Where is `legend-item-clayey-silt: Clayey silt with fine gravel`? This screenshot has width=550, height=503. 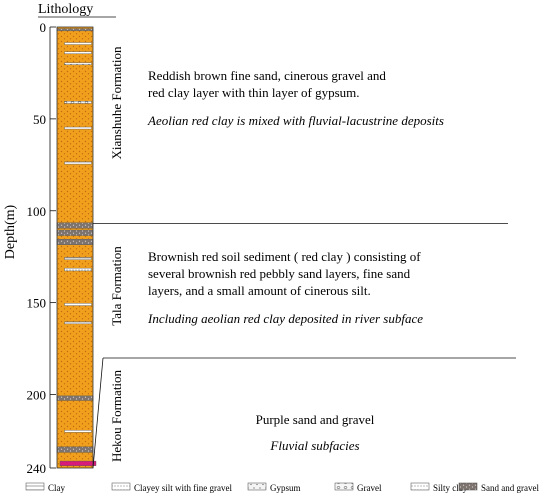 legend-item-clayey-silt: Clayey silt with fine gravel is located at coordinates (171, 487).